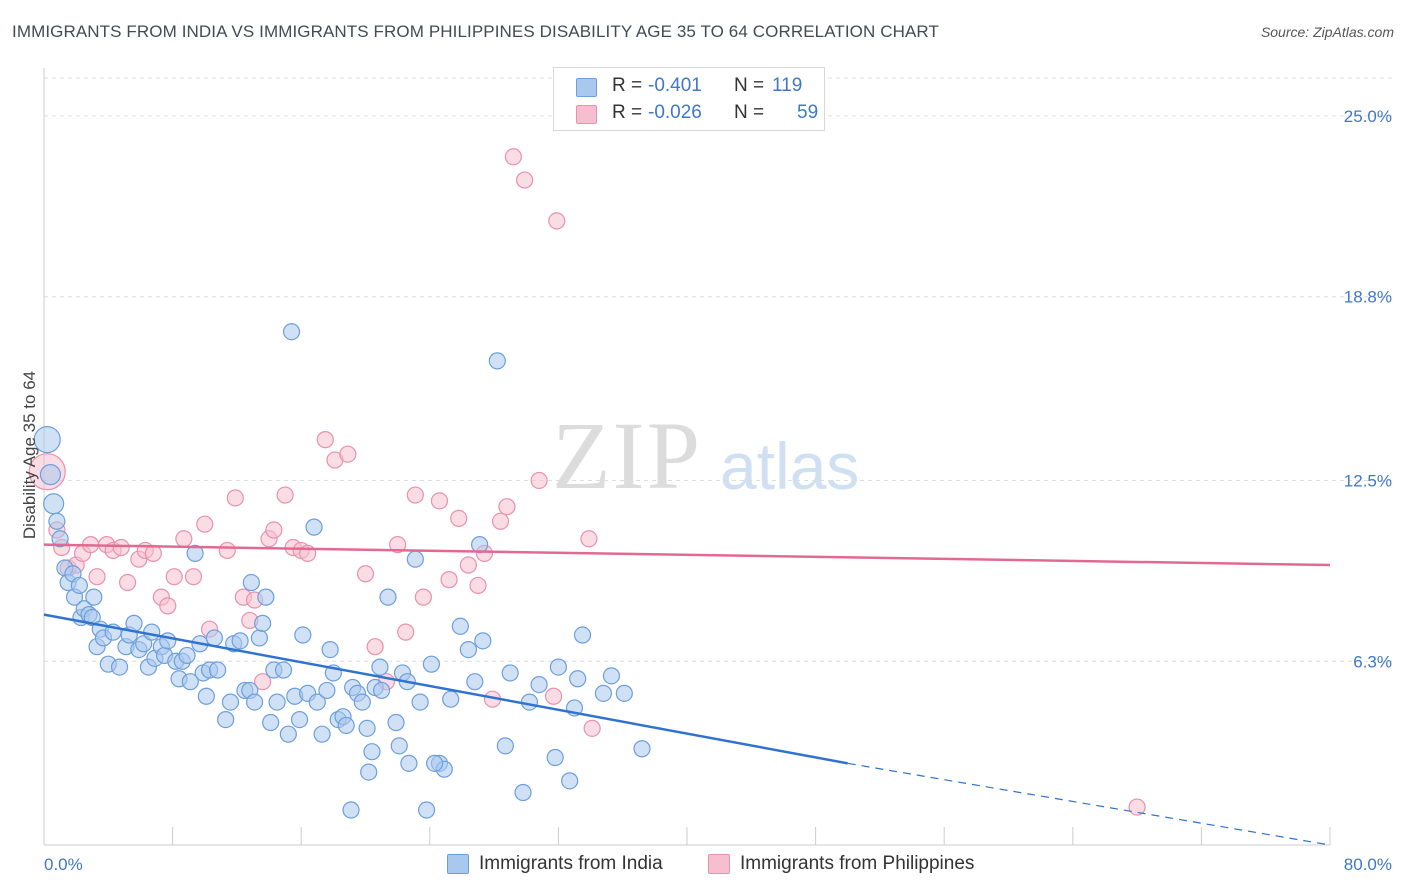  Describe the element at coordinates (627, 455) in the screenshot. I see `watermark-zip: ZIP` at that location.